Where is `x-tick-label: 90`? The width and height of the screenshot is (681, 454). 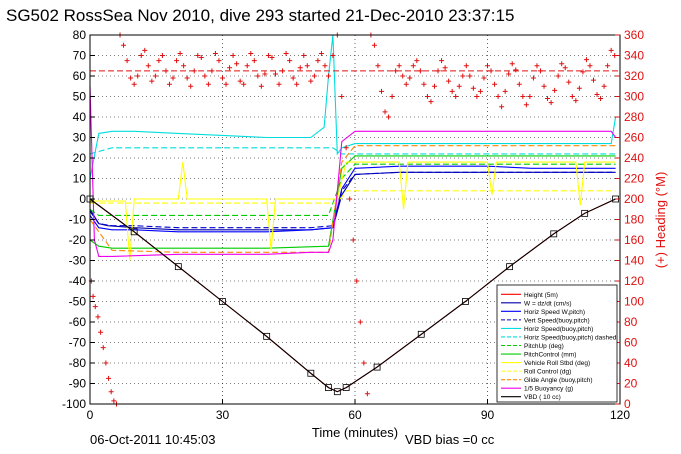
x-tick-label: 90 is located at coordinates (488, 415).